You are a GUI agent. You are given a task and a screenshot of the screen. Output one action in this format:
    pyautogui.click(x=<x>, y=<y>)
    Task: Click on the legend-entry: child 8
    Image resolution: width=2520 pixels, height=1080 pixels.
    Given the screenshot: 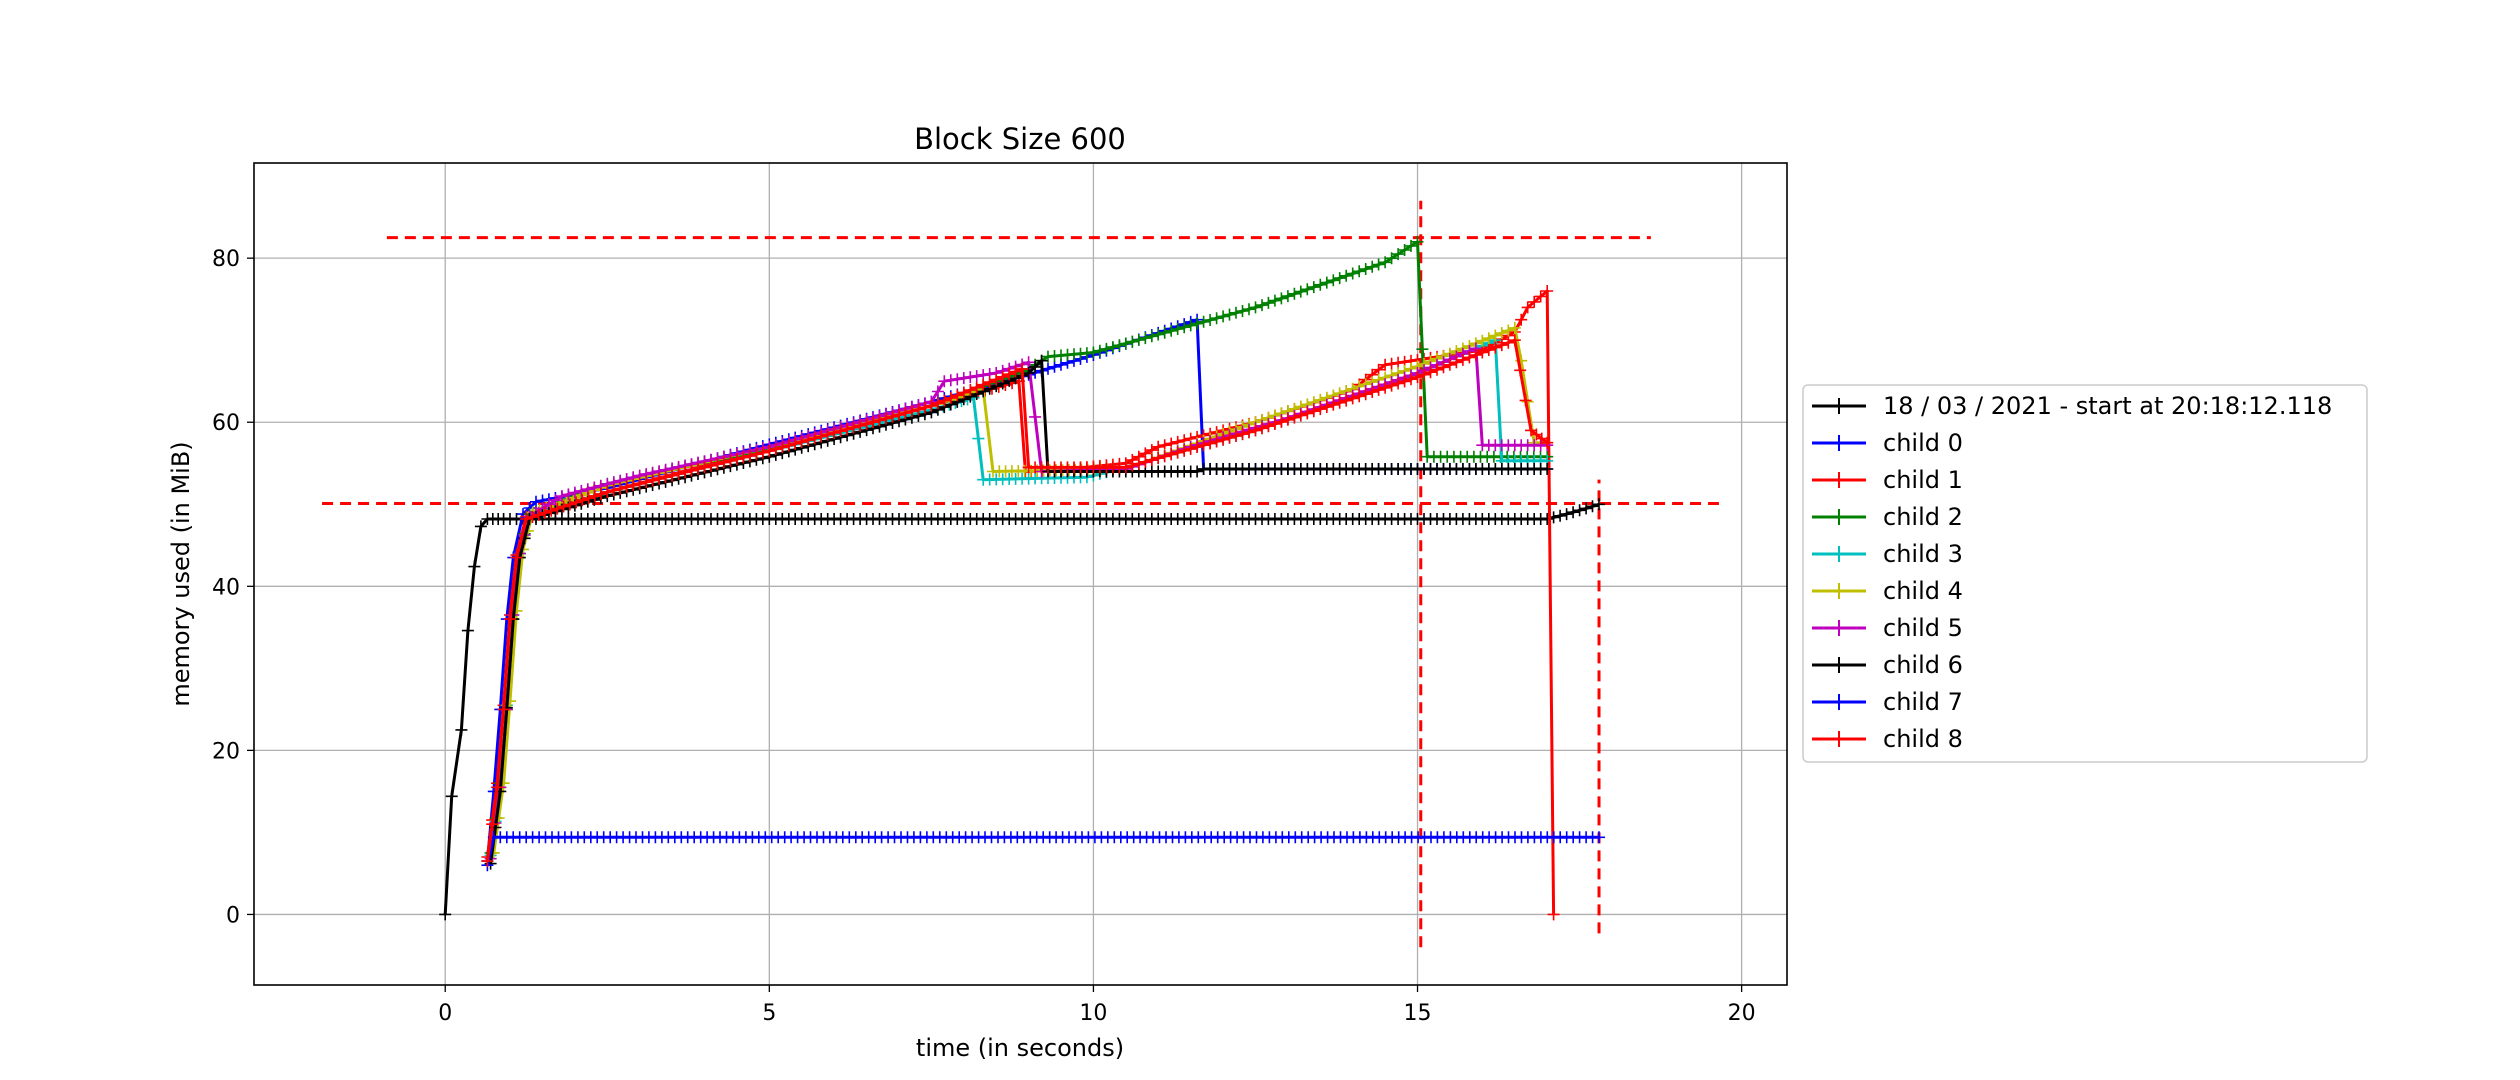 What is the action you would take?
    pyautogui.click(x=1887, y=739)
    